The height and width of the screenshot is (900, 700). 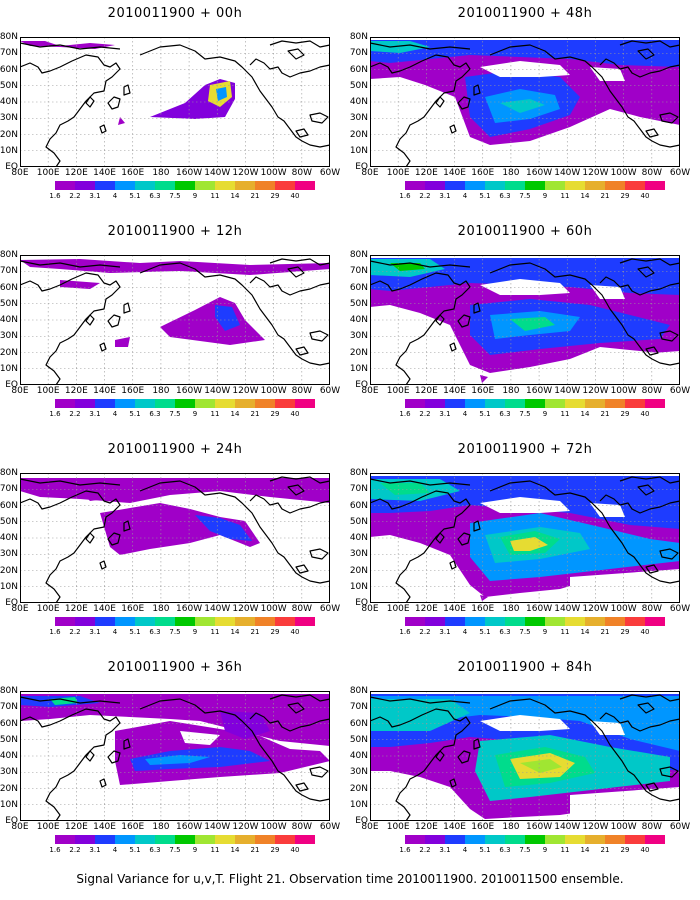 What do you see at coordinates (485, 414) in the screenshot?
I see `colorbar-label: 5.1` at bounding box center [485, 414].